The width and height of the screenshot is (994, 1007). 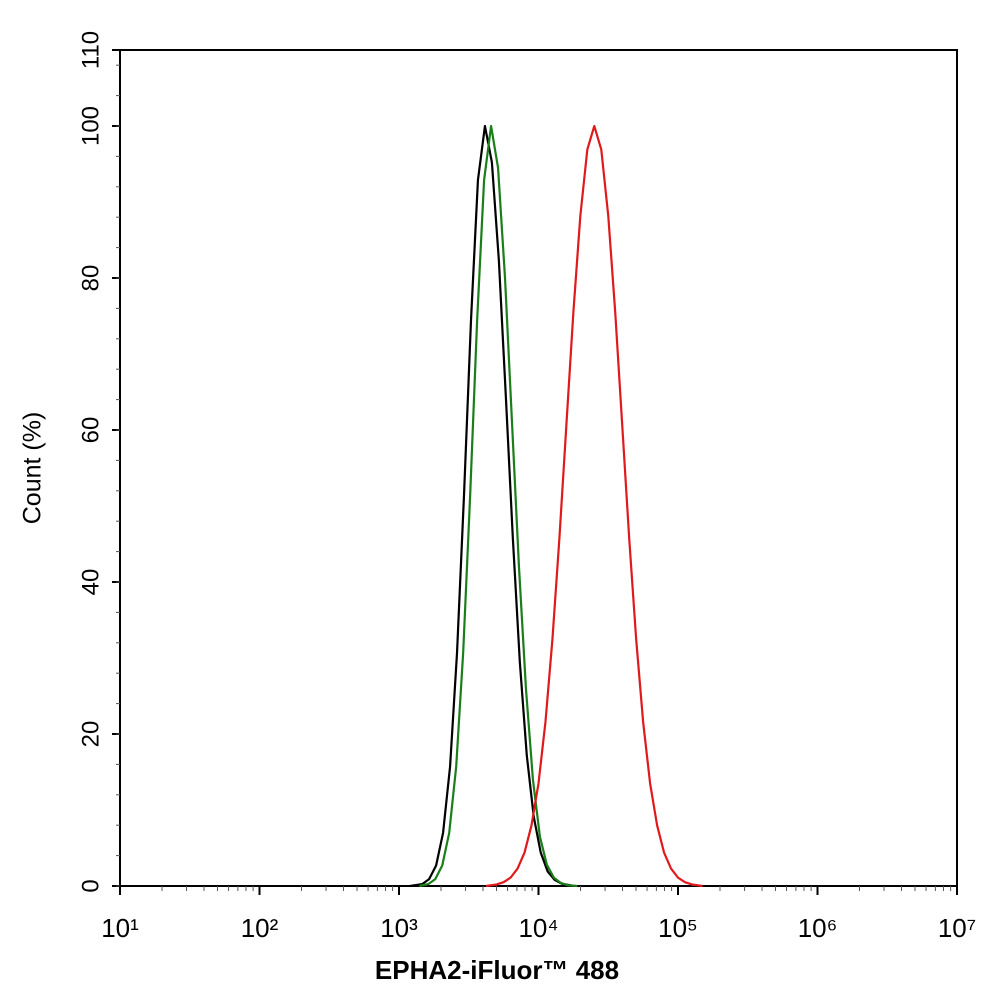 I want to click on y-tick-label: 20, so click(x=90, y=734).